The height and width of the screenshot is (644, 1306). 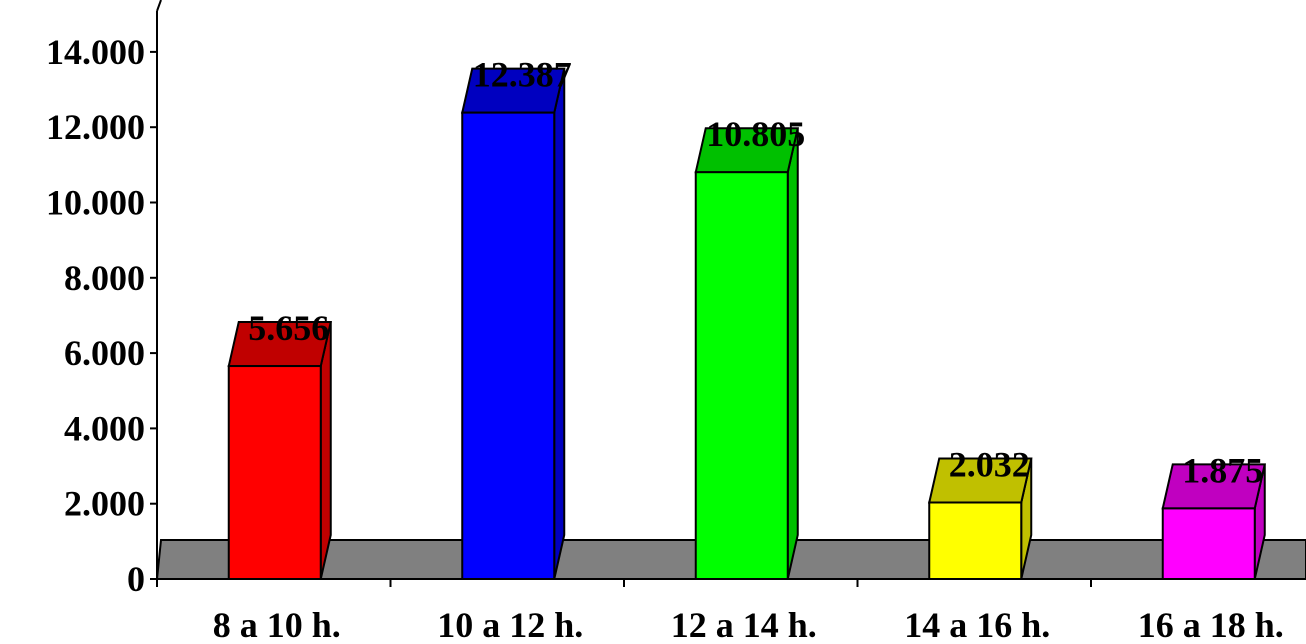 What do you see at coordinates (755, 134) in the screenshot?
I see `bar-value-label: 10.805` at bounding box center [755, 134].